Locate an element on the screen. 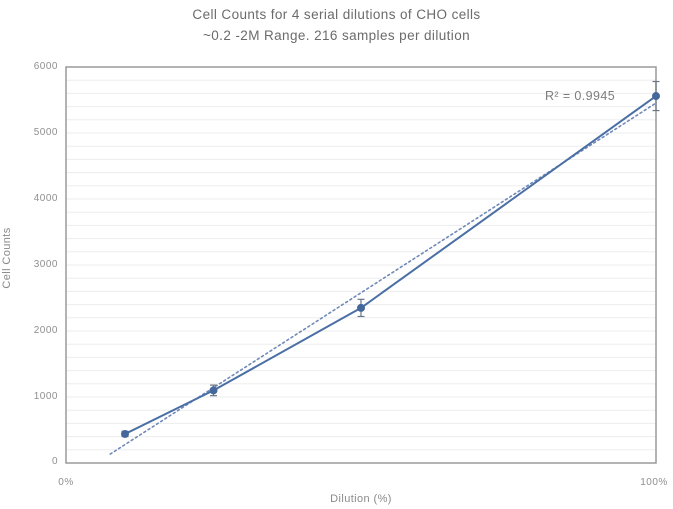 The image size is (673, 509). y-axis-tick-label: 4000 is located at coordinates (45, 198).